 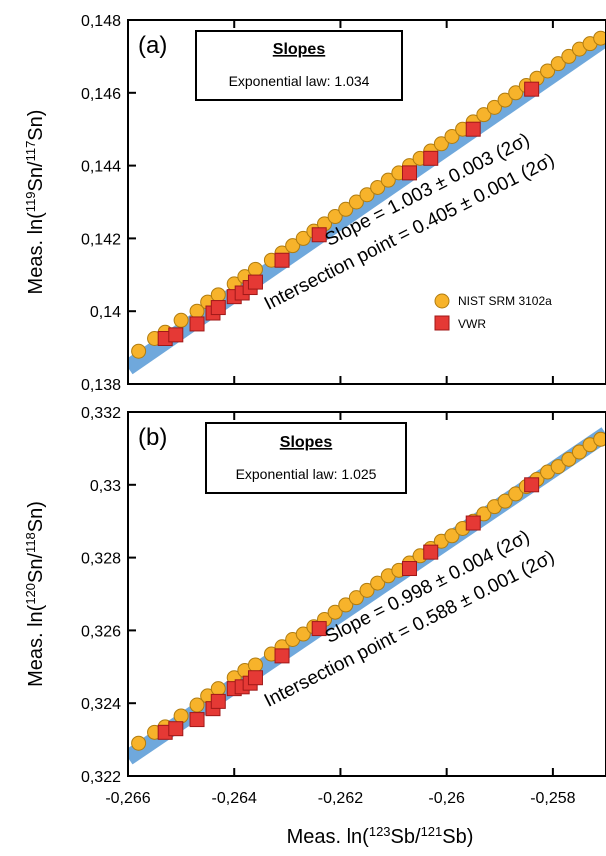 I want to click on slopes-box-text: Exponential law: 1.025, so click(x=306, y=474).